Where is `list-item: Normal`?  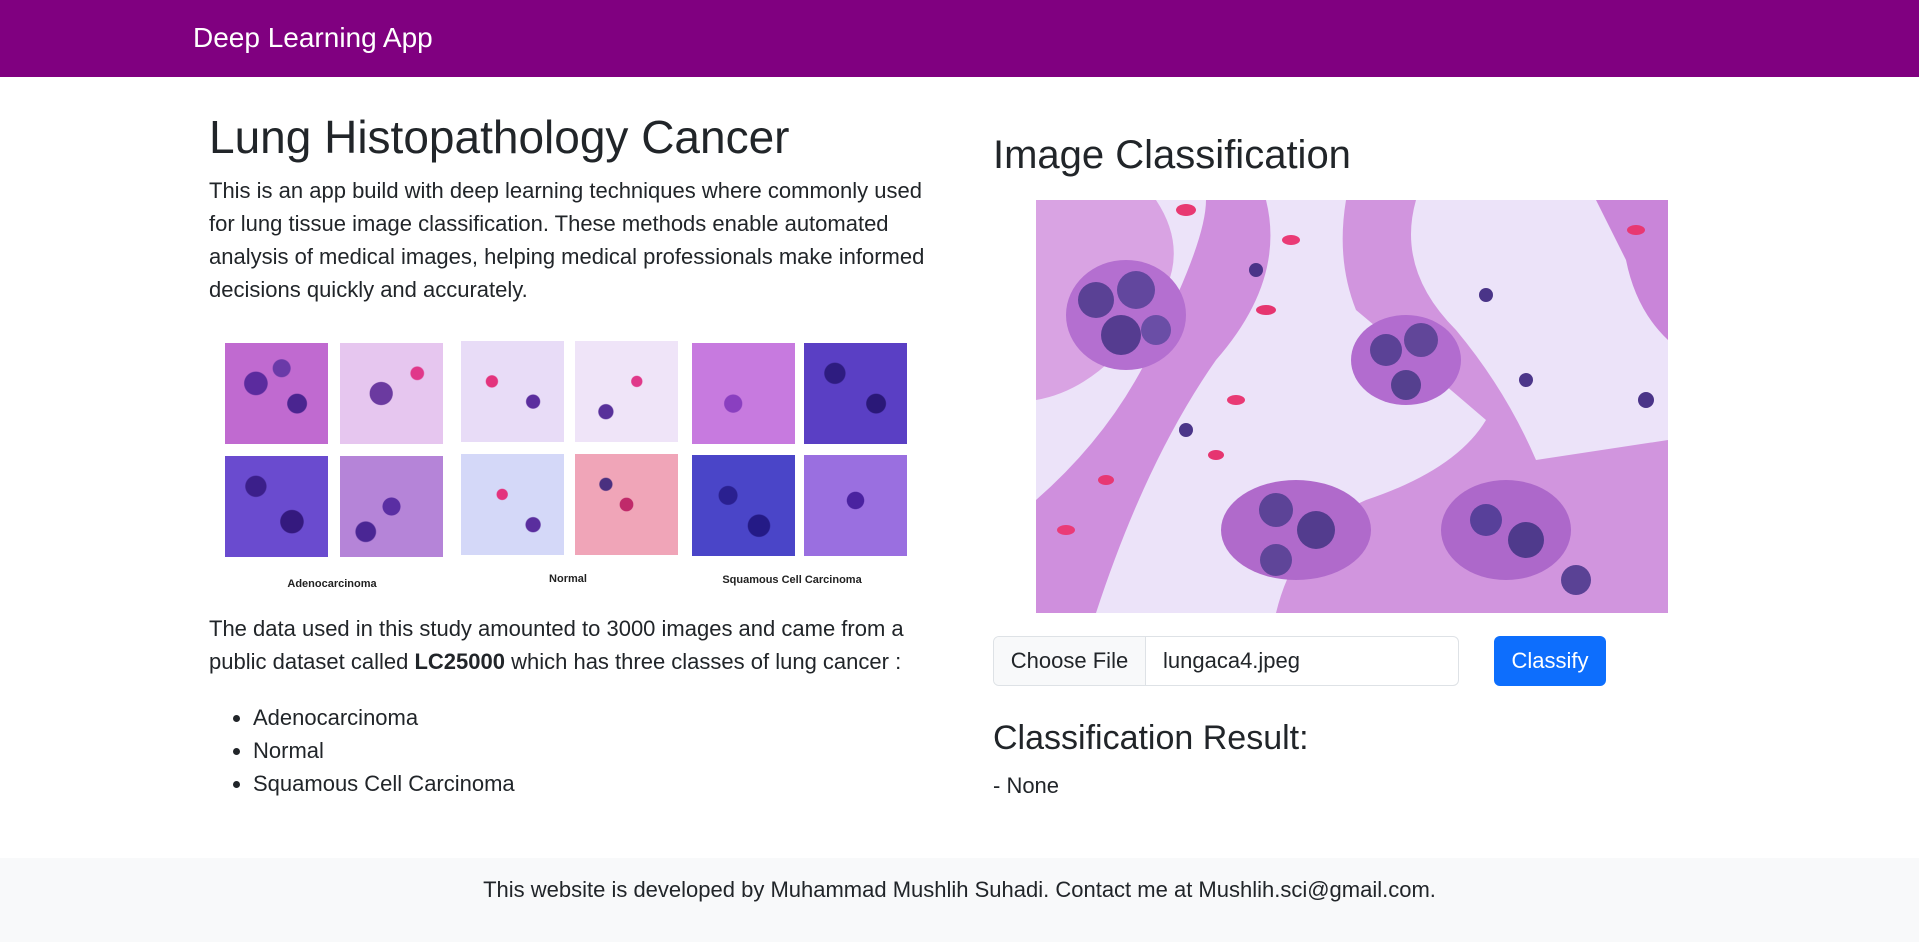 list-item: Normal is located at coordinates (384, 750).